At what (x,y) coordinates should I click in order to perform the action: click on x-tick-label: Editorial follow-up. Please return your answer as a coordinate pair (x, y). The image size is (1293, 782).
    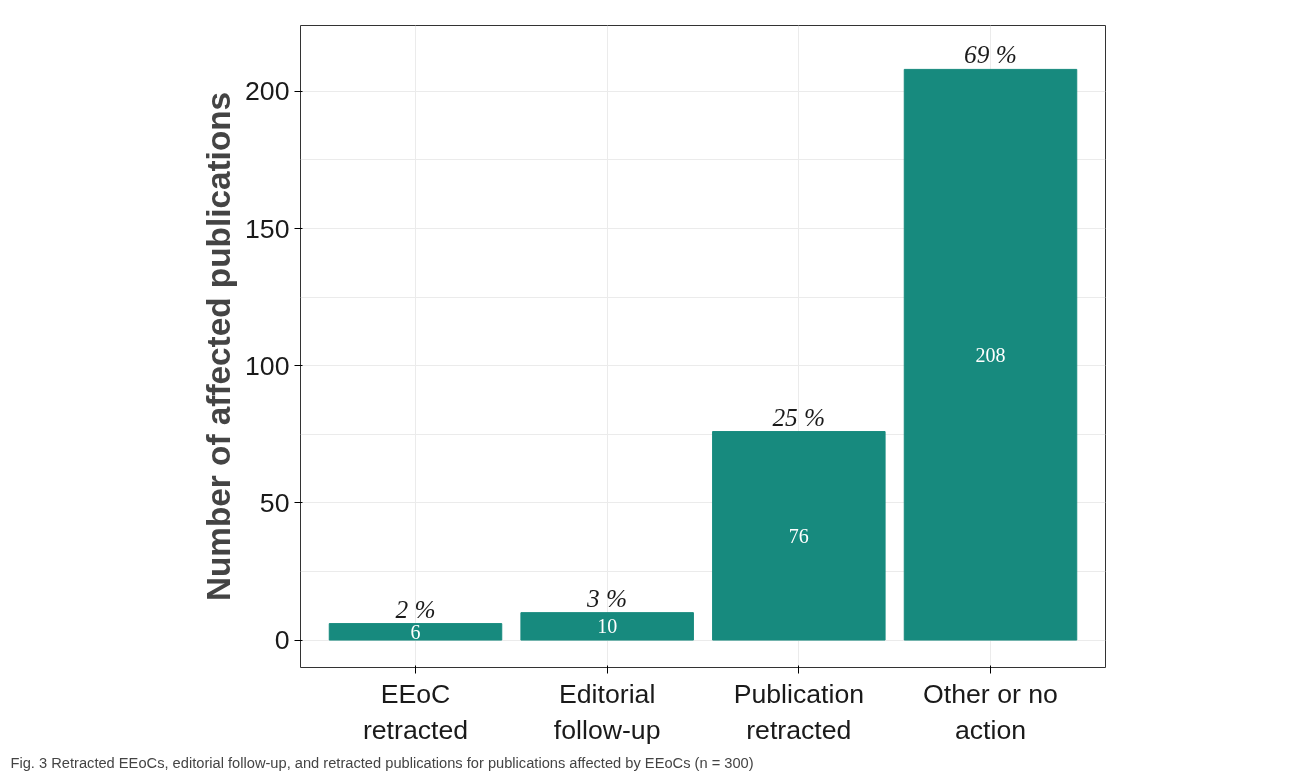
    Looking at the image, I should click on (607, 711).